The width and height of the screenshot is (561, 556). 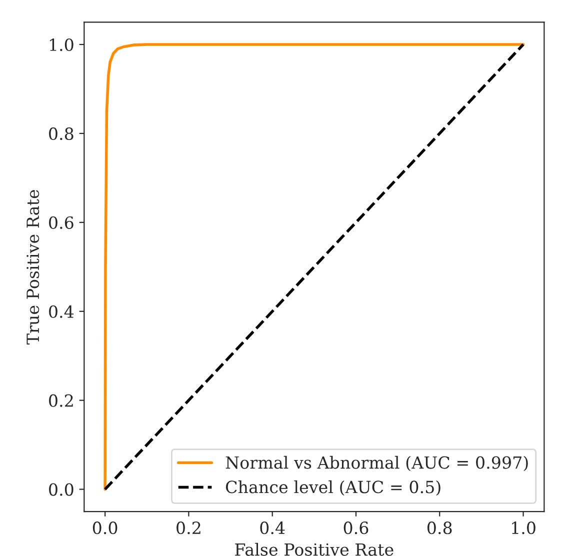 What do you see at coordinates (272, 528) in the screenshot?
I see `x-tick-label: 0.4` at bounding box center [272, 528].